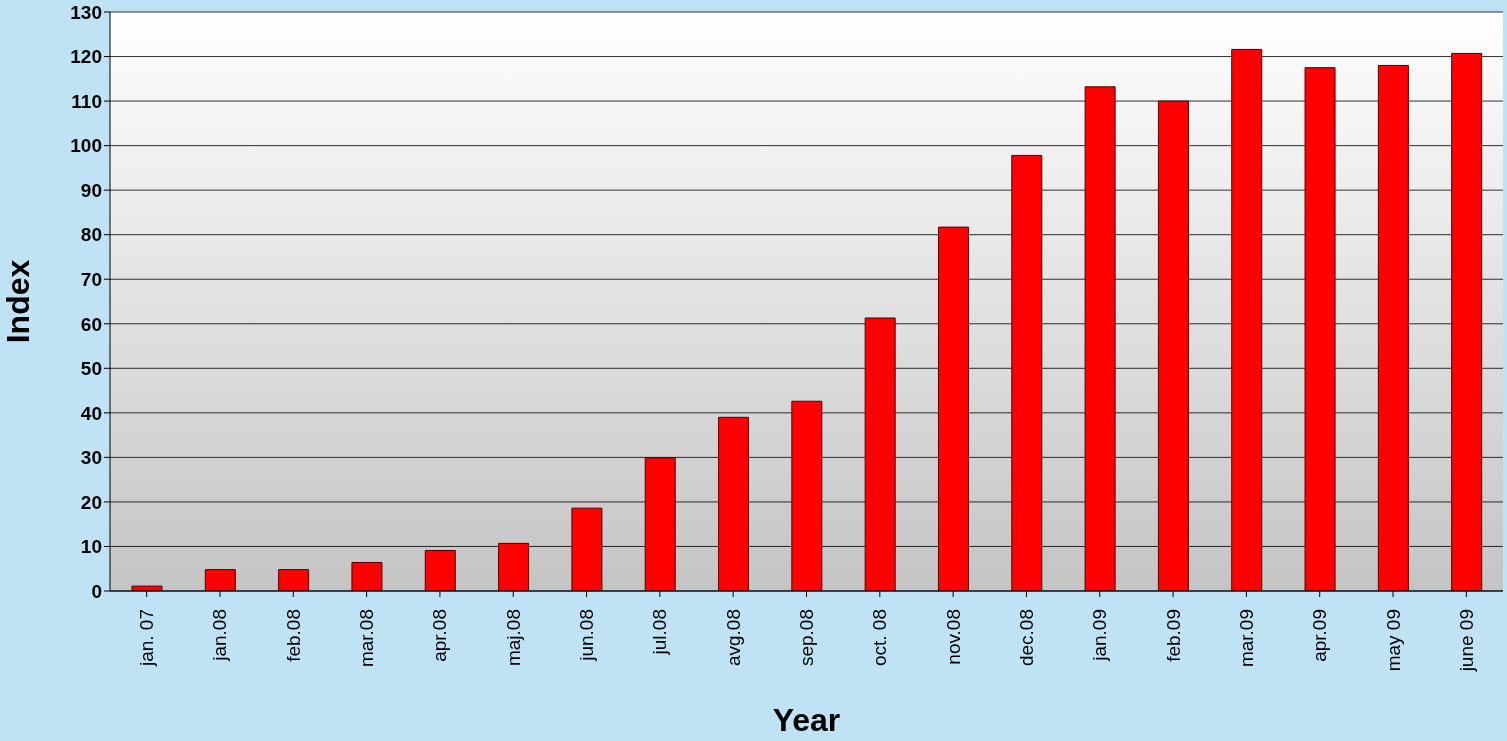 The height and width of the screenshot is (741, 1507). Describe the element at coordinates (86, 146) in the screenshot. I see `y-tick-label: 100` at that location.